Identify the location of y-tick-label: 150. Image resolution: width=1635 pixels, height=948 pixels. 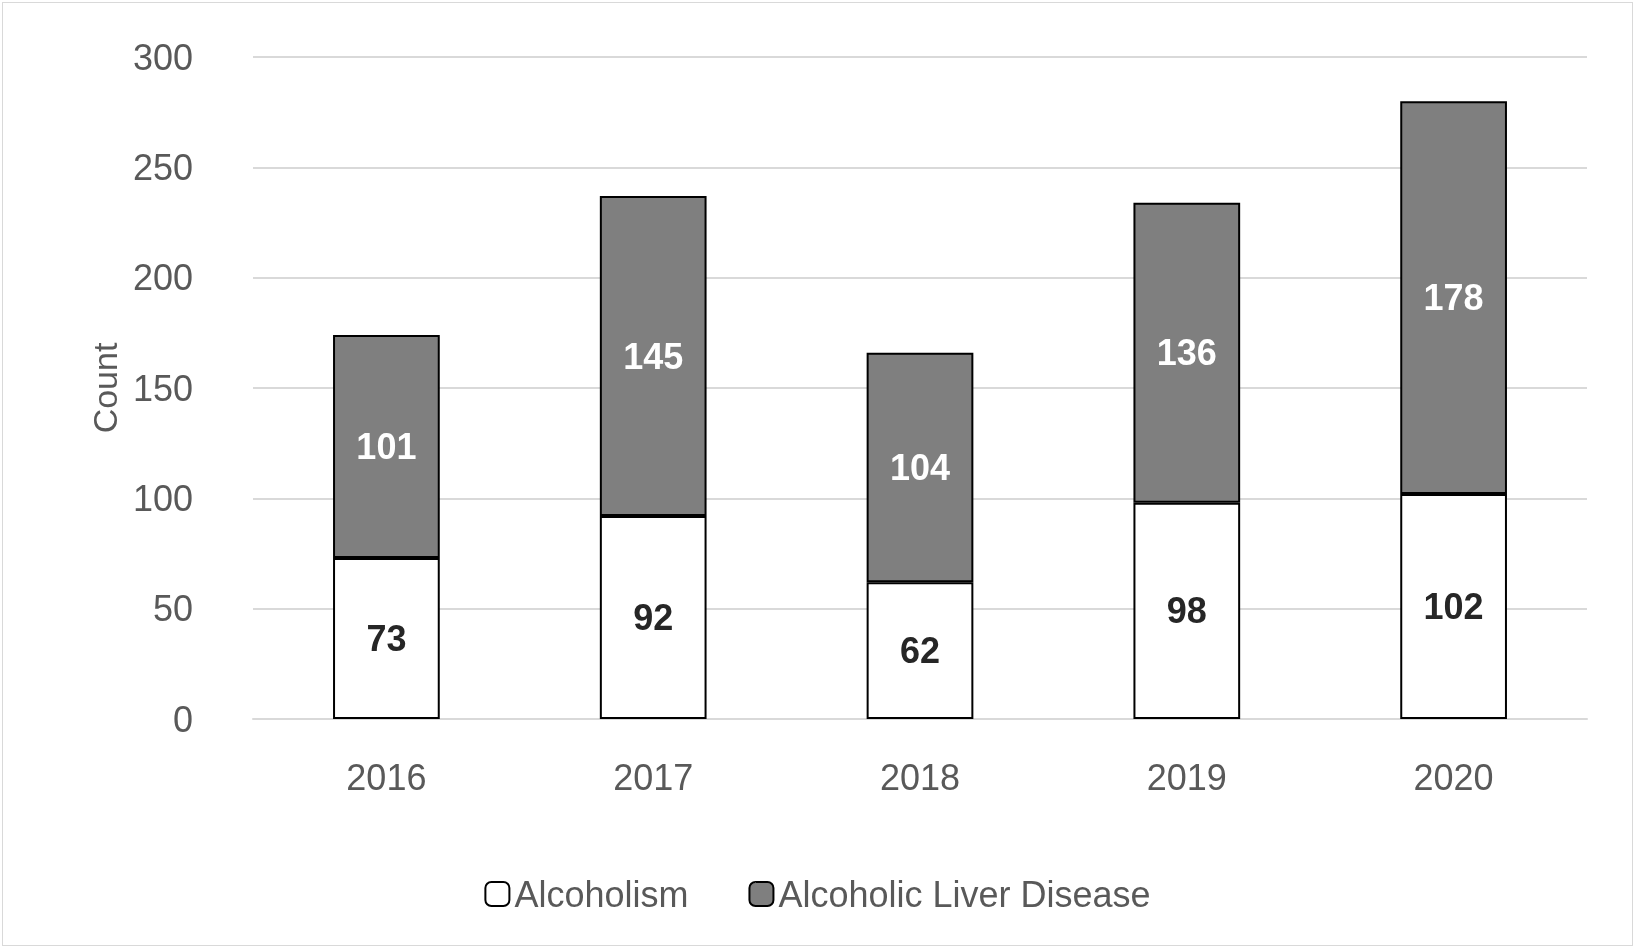
(162, 388).